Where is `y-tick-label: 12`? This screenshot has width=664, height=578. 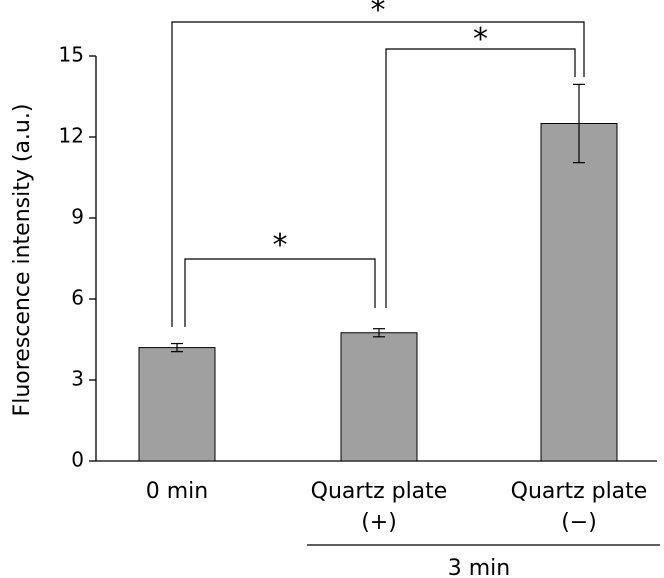
y-tick-label: 12 is located at coordinates (71, 136).